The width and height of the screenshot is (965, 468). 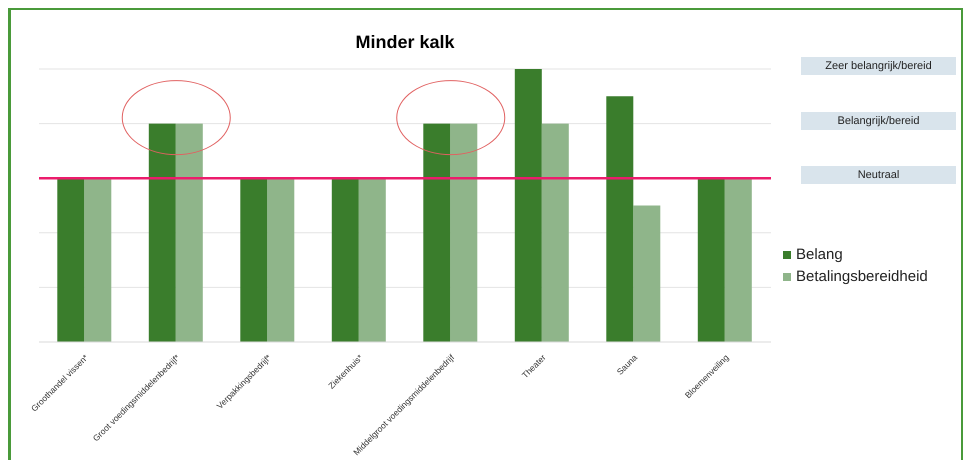 What do you see at coordinates (405, 42) in the screenshot?
I see `chart-title: Minder kalk` at bounding box center [405, 42].